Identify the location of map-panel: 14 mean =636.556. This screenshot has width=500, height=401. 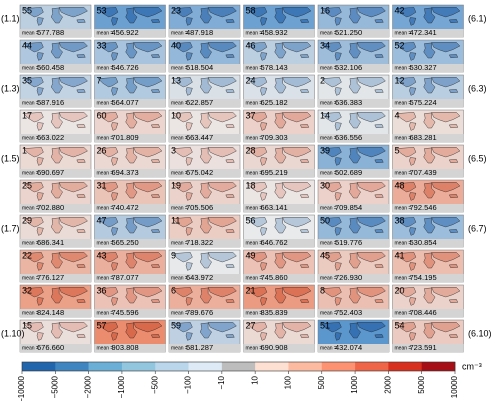
(353, 126).